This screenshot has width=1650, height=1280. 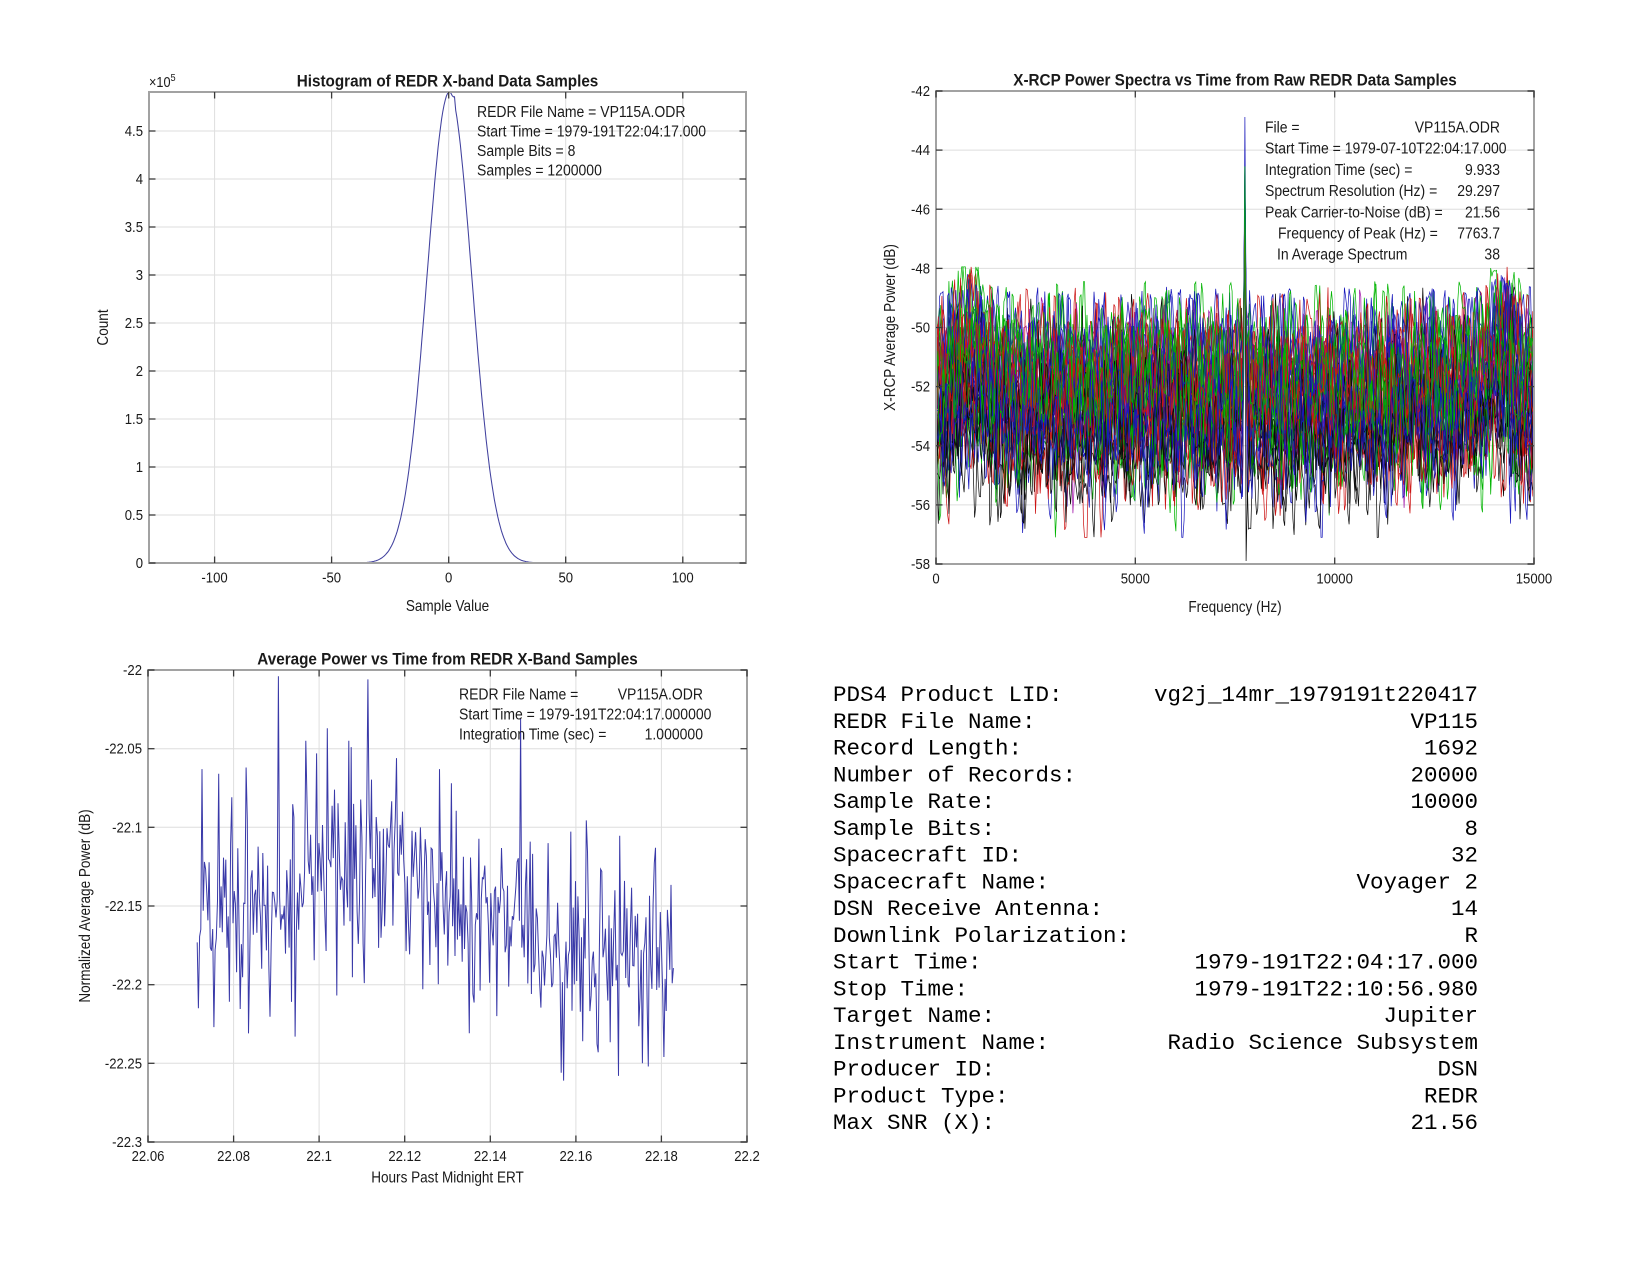 I want to click on svg-text: -48, so click(x=920, y=268).